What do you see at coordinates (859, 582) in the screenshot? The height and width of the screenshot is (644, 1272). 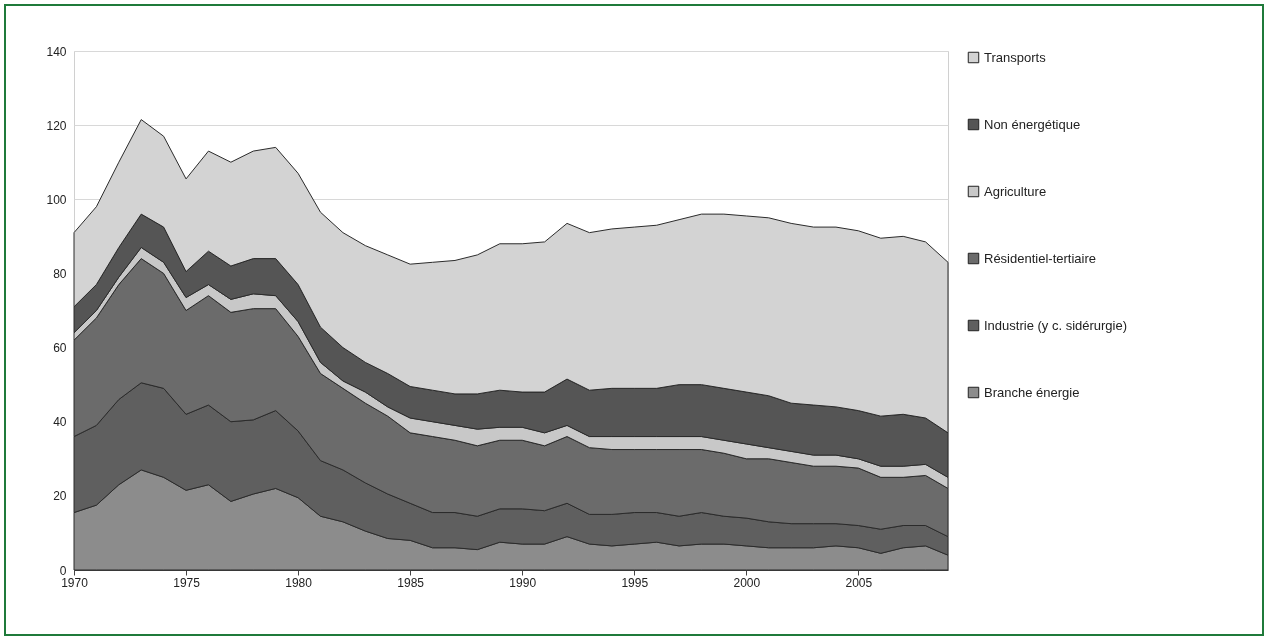 I see `x-tick-label: 2005` at bounding box center [859, 582].